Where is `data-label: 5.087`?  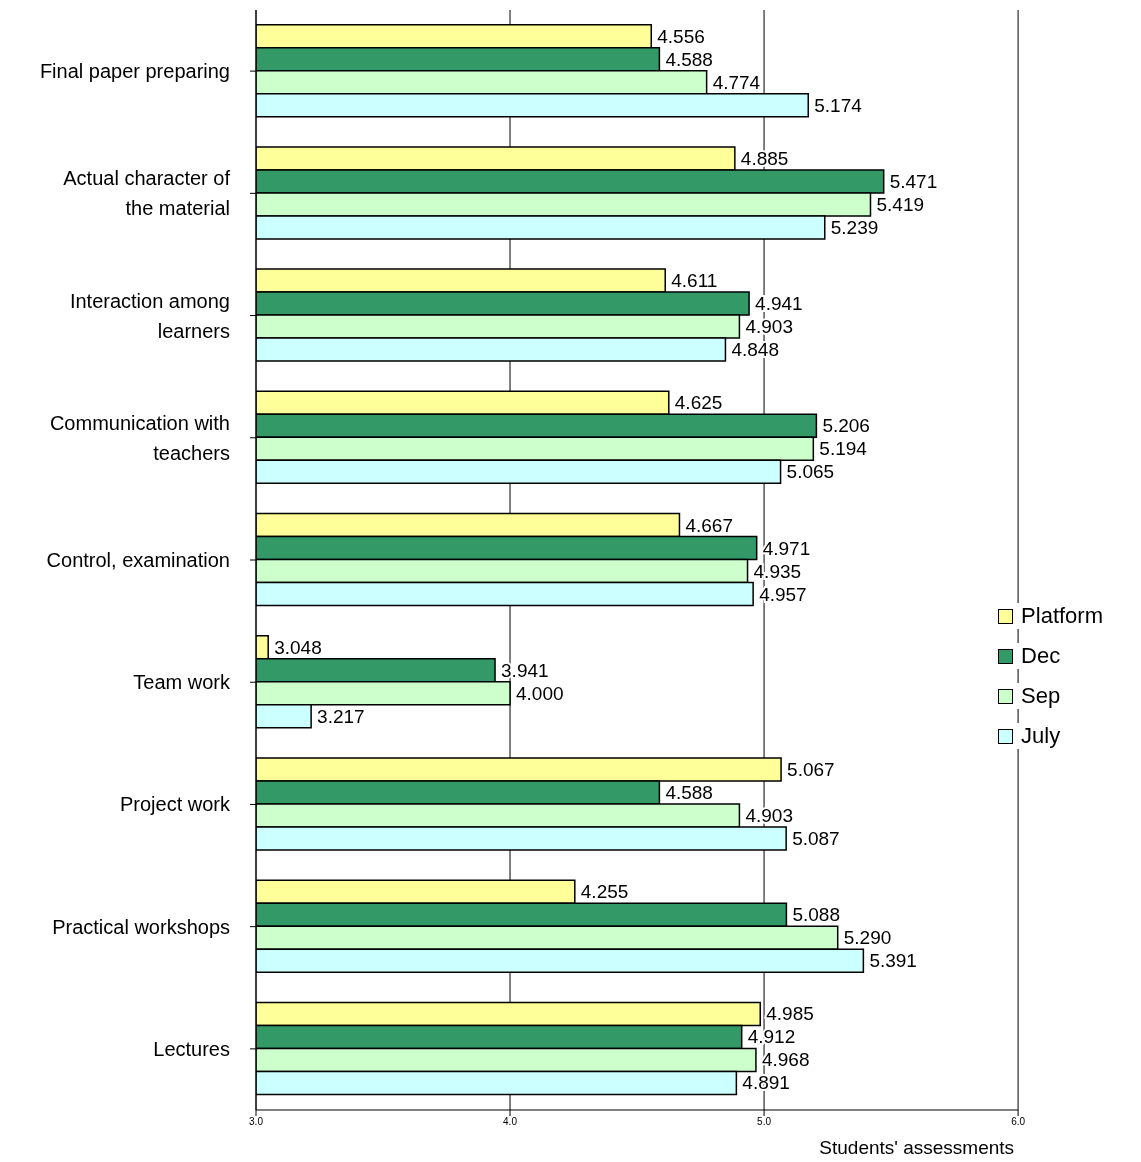
data-label: 5.087 is located at coordinates (816, 838).